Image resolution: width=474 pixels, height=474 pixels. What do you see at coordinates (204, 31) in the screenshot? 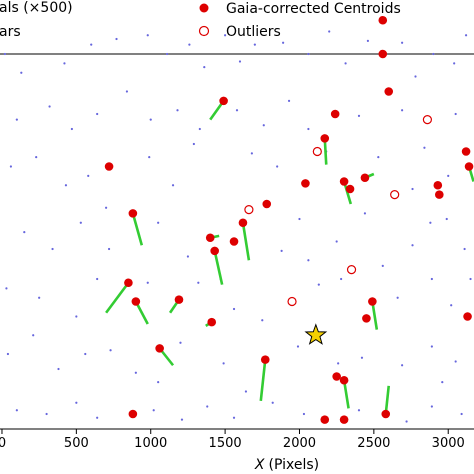
I see `legend-outliers-swatch` at bounding box center [204, 31].